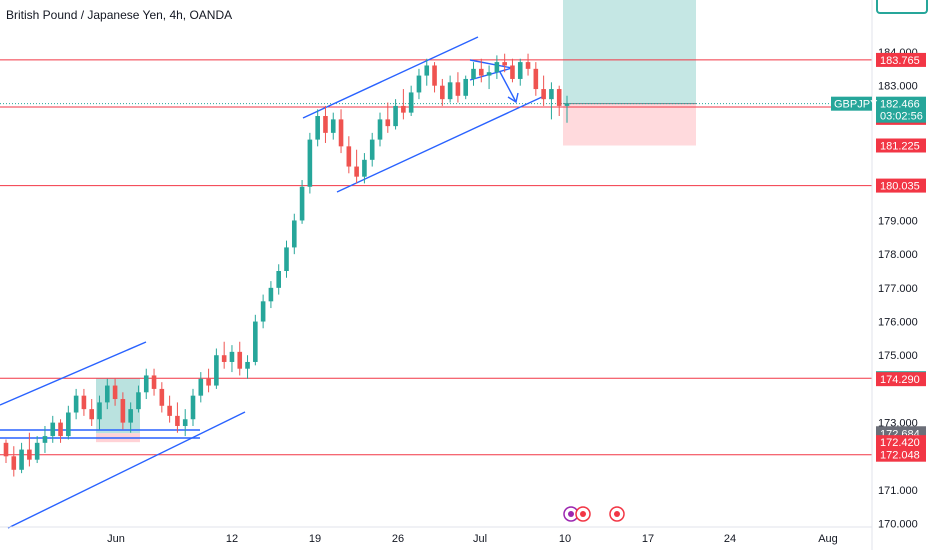 Image resolution: width=932 pixels, height=550 pixels. Describe the element at coordinates (901, 117) in the screenshot. I see `price-badge-countdown: 03:02:56` at that location.